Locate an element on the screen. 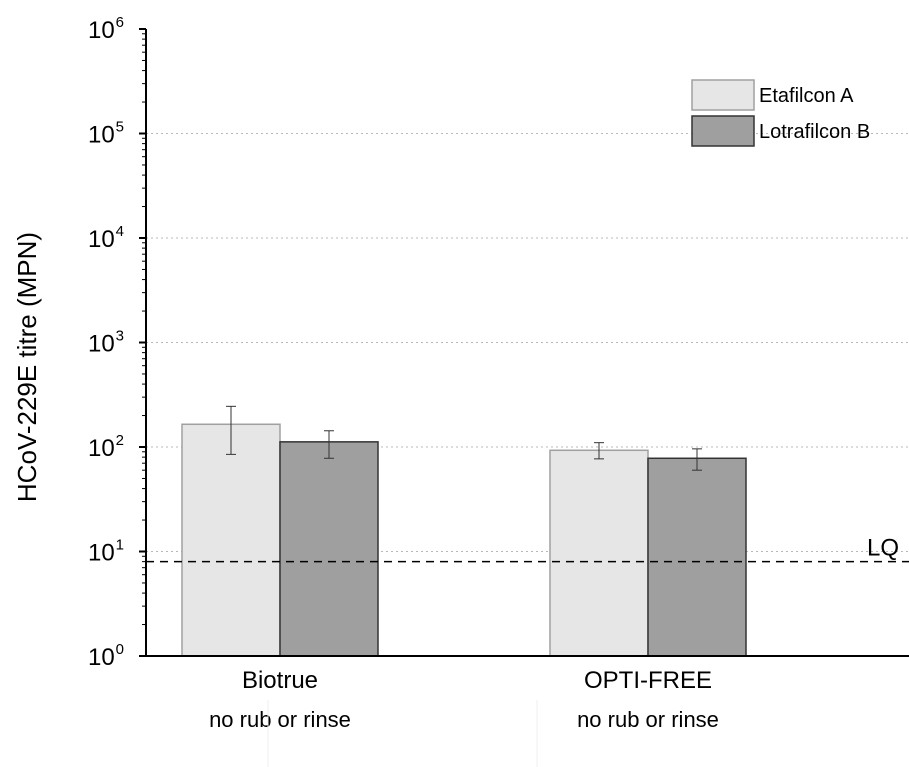 The image size is (909, 767). x-category-label: OPTI-FREE is located at coordinates (648, 680).